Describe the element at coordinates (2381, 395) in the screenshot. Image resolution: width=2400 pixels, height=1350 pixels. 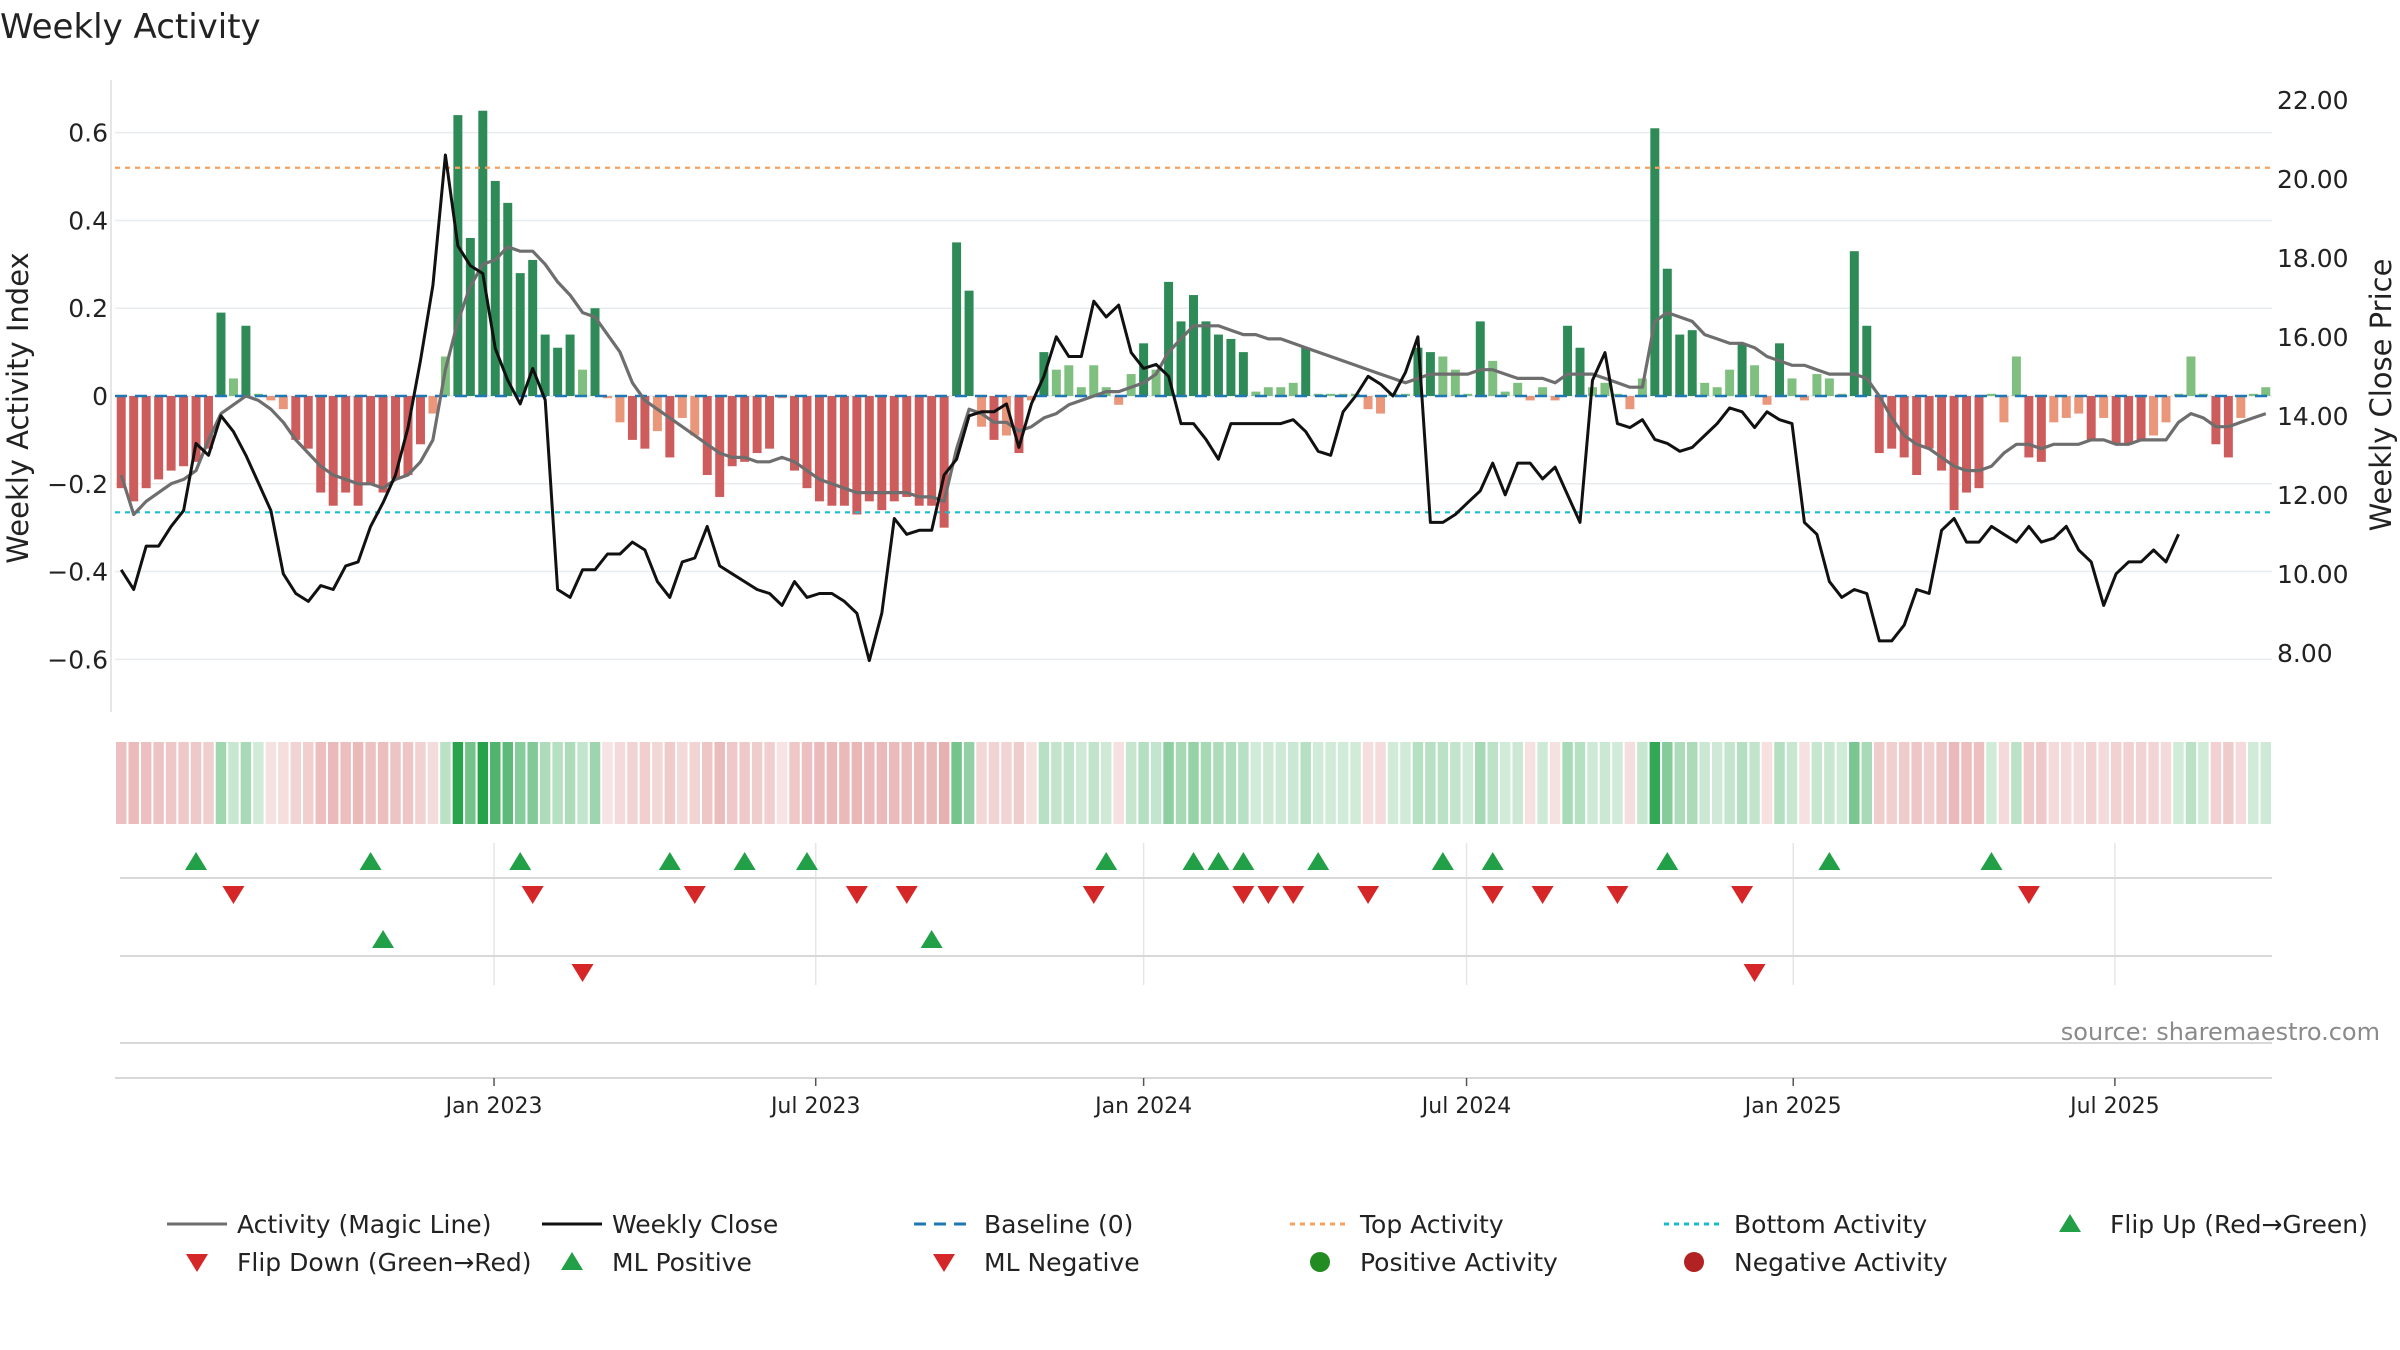
I see `y2-axis-label: Weekly Close Price` at that location.